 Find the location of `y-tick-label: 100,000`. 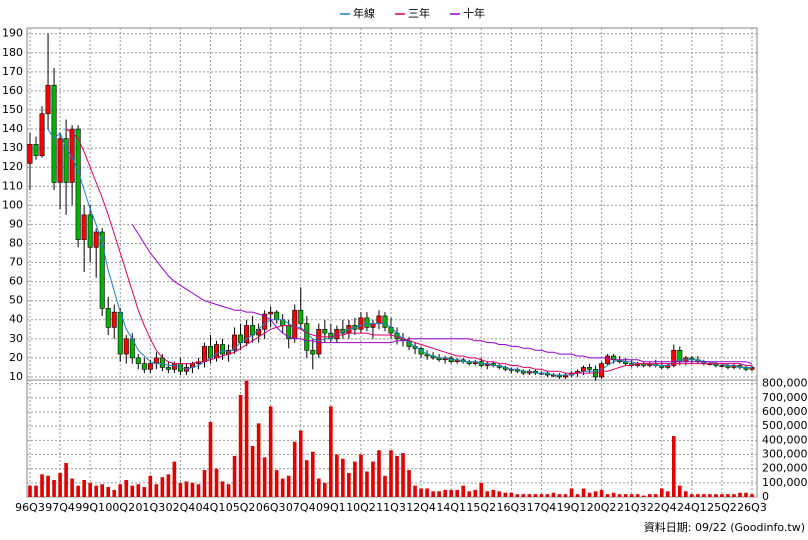

y-tick-label: 100,000 is located at coordinates (785, 482).